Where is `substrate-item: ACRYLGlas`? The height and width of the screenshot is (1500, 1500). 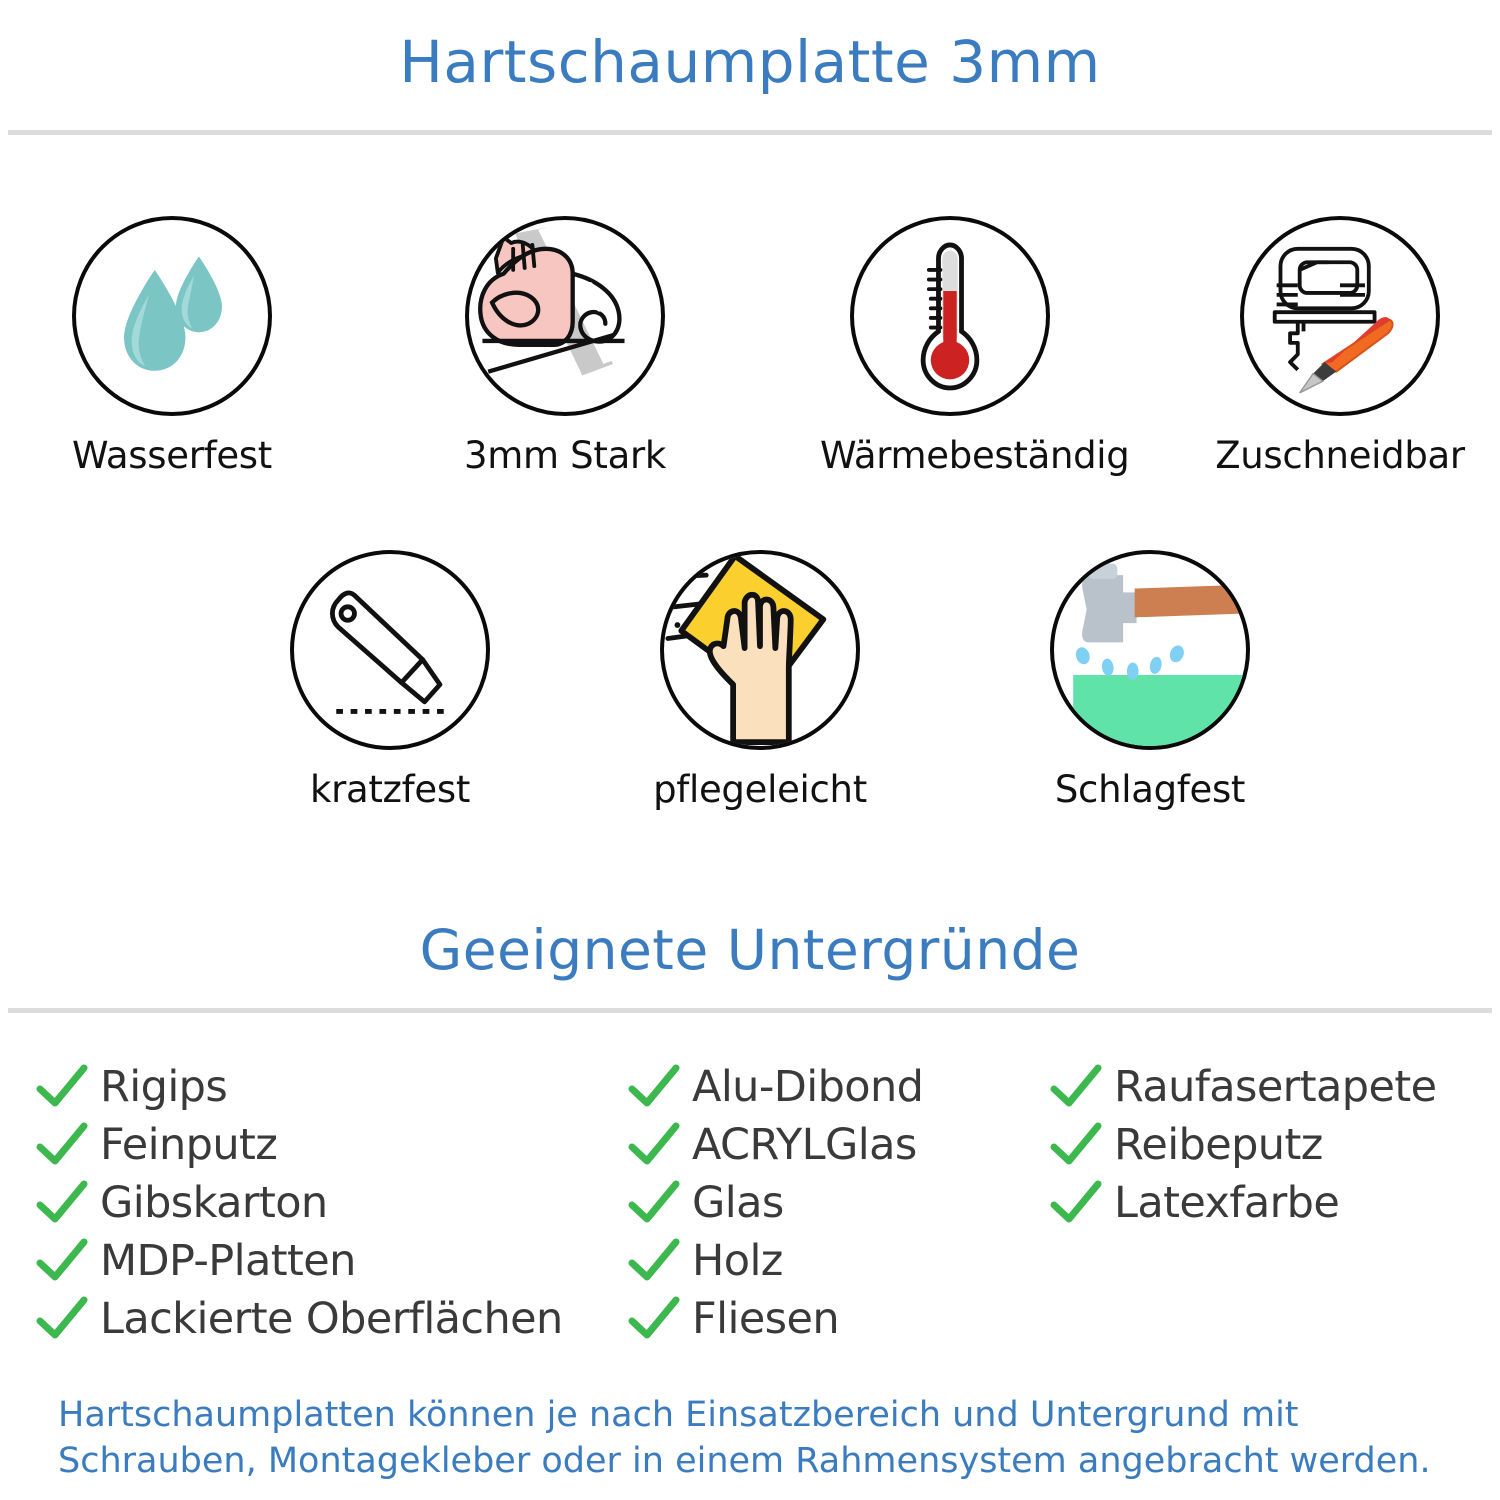 substrate-item: ACRYLGlas is located at coordinates (775, 1145).